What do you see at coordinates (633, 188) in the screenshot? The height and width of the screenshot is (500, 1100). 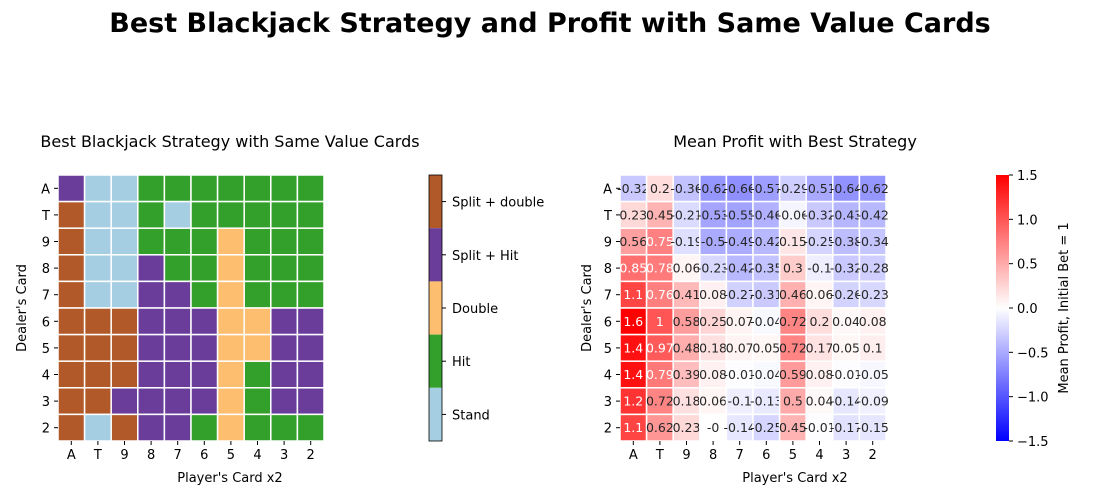 I see `profit-cell-label: -0.32` at bounding box center [633, 188].